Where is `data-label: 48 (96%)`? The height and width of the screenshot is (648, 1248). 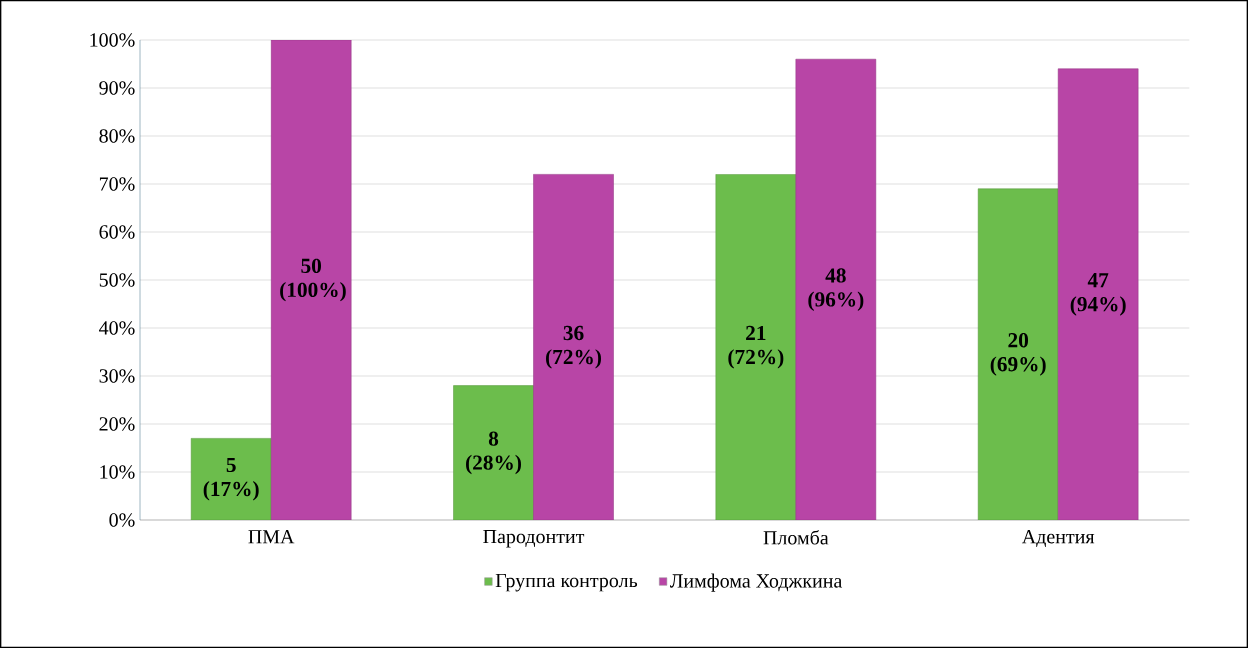 data-label: 48 (96%) is located at coordinates (836, 289).